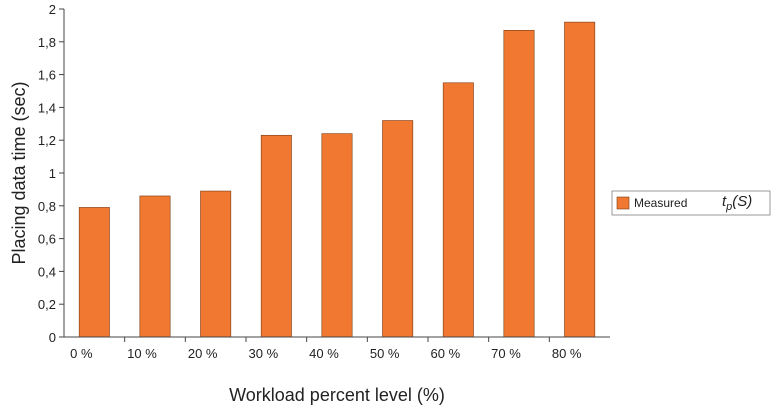  What do you see at coordinates (724, 201) in the screenshot?
I see `legend-formula-main: t` at bounding box center [724, 201].